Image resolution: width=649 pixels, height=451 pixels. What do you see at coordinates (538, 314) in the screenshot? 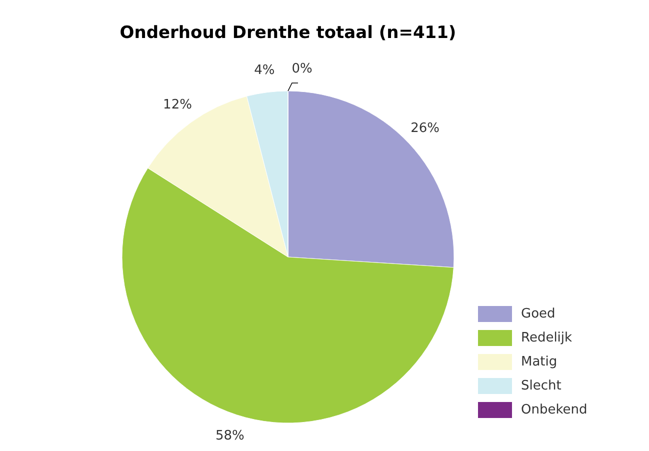
I see `legend-label: Goed` at bounding box center [538, 314].